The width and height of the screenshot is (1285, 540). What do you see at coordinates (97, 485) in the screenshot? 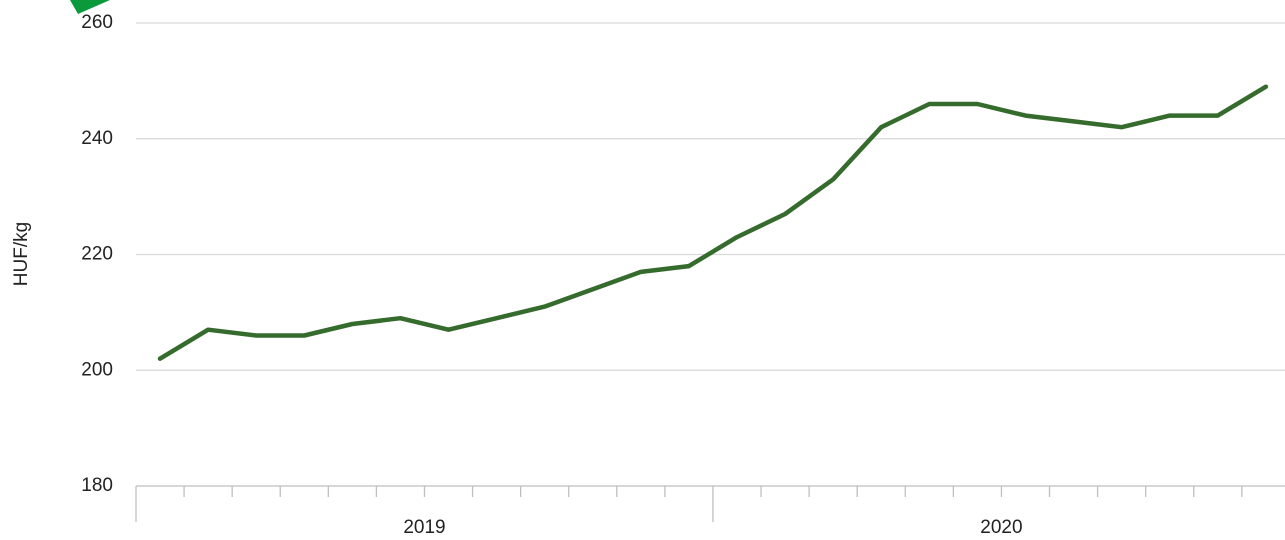
I see `y-tick-label: 180` at bounding box center [97, 485].